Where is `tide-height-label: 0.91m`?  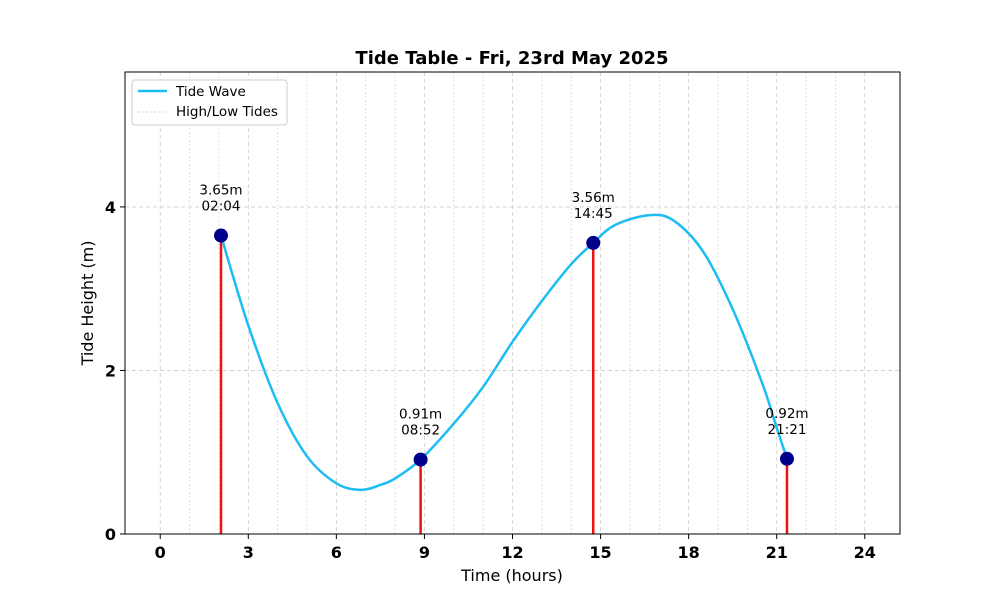
tide-height-label: 0.91m is located at coordinates (420, 415).